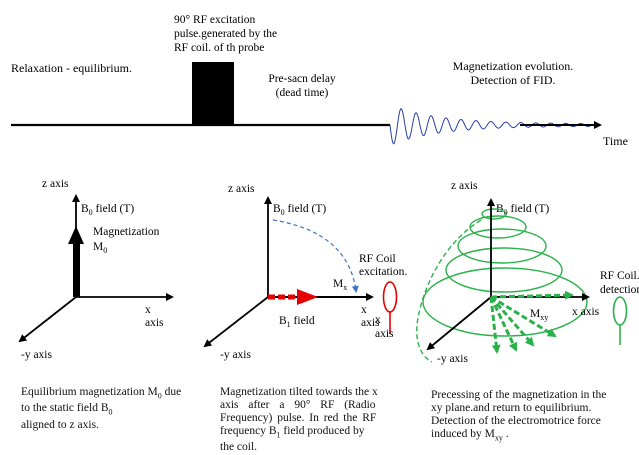 Image resolution: width=639 pixels, height=455 pixels. What do you see at coordinates (298, 405) in the screenshot?
I see `caption-line: axis after a 90° RF (Radio` at bounding box center [298, 405].